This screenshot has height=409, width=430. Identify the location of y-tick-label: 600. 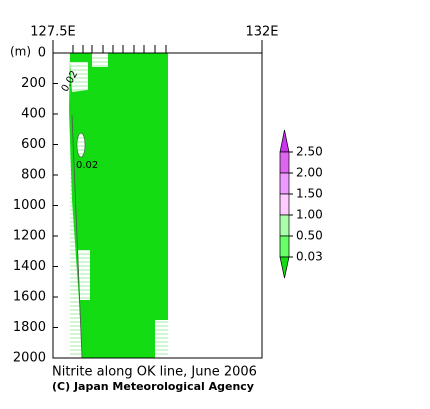
(33, 144).